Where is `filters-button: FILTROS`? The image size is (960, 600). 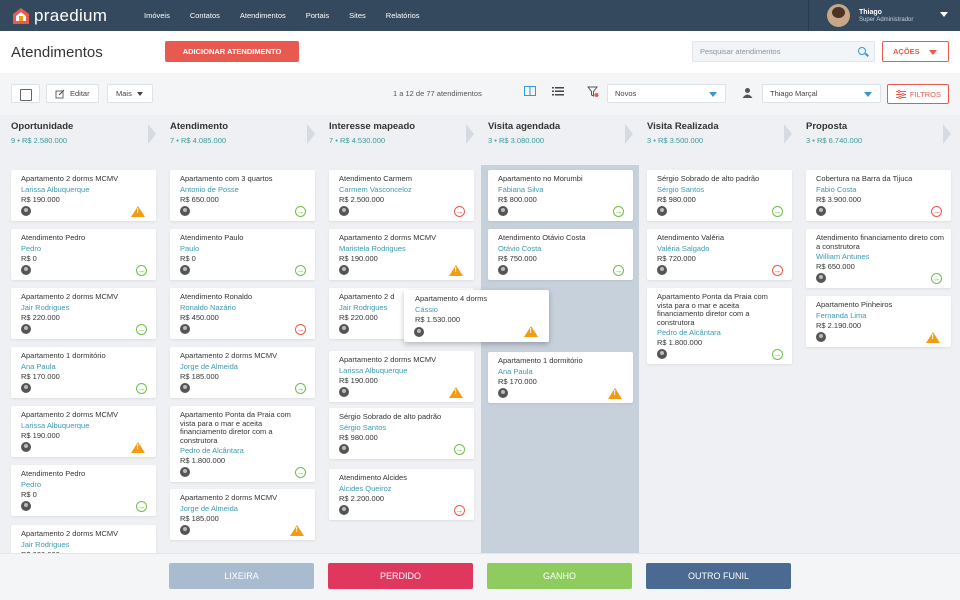 filters-button: FILTROS is located at coordinates (918, 94).